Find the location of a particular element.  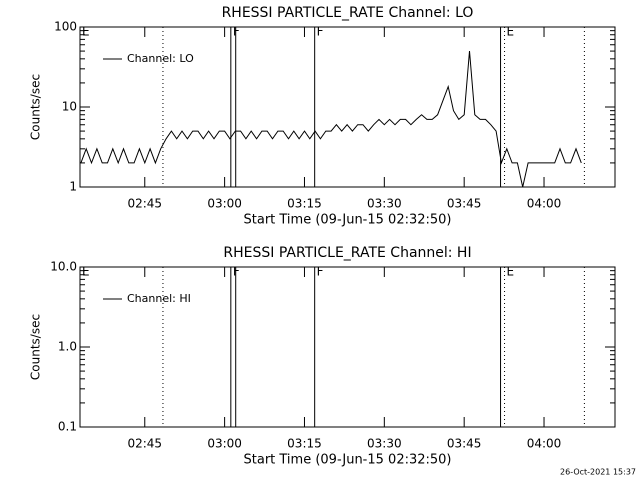

y-tick-label: 10.0 is located at coordinates (63, 267).